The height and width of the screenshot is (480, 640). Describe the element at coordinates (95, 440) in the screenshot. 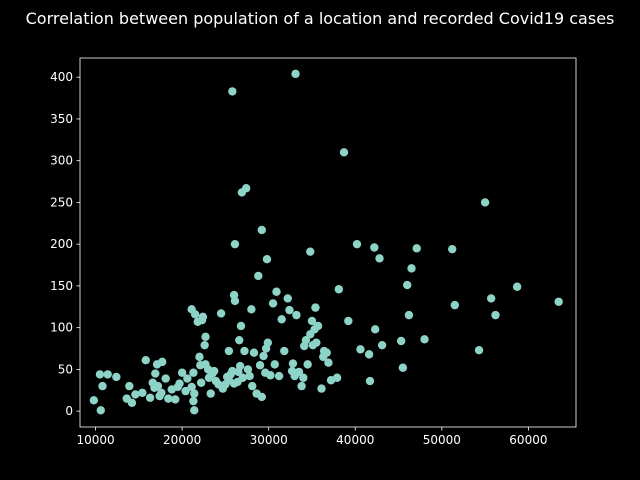

I see `x-tick-label: 10000` at that location.